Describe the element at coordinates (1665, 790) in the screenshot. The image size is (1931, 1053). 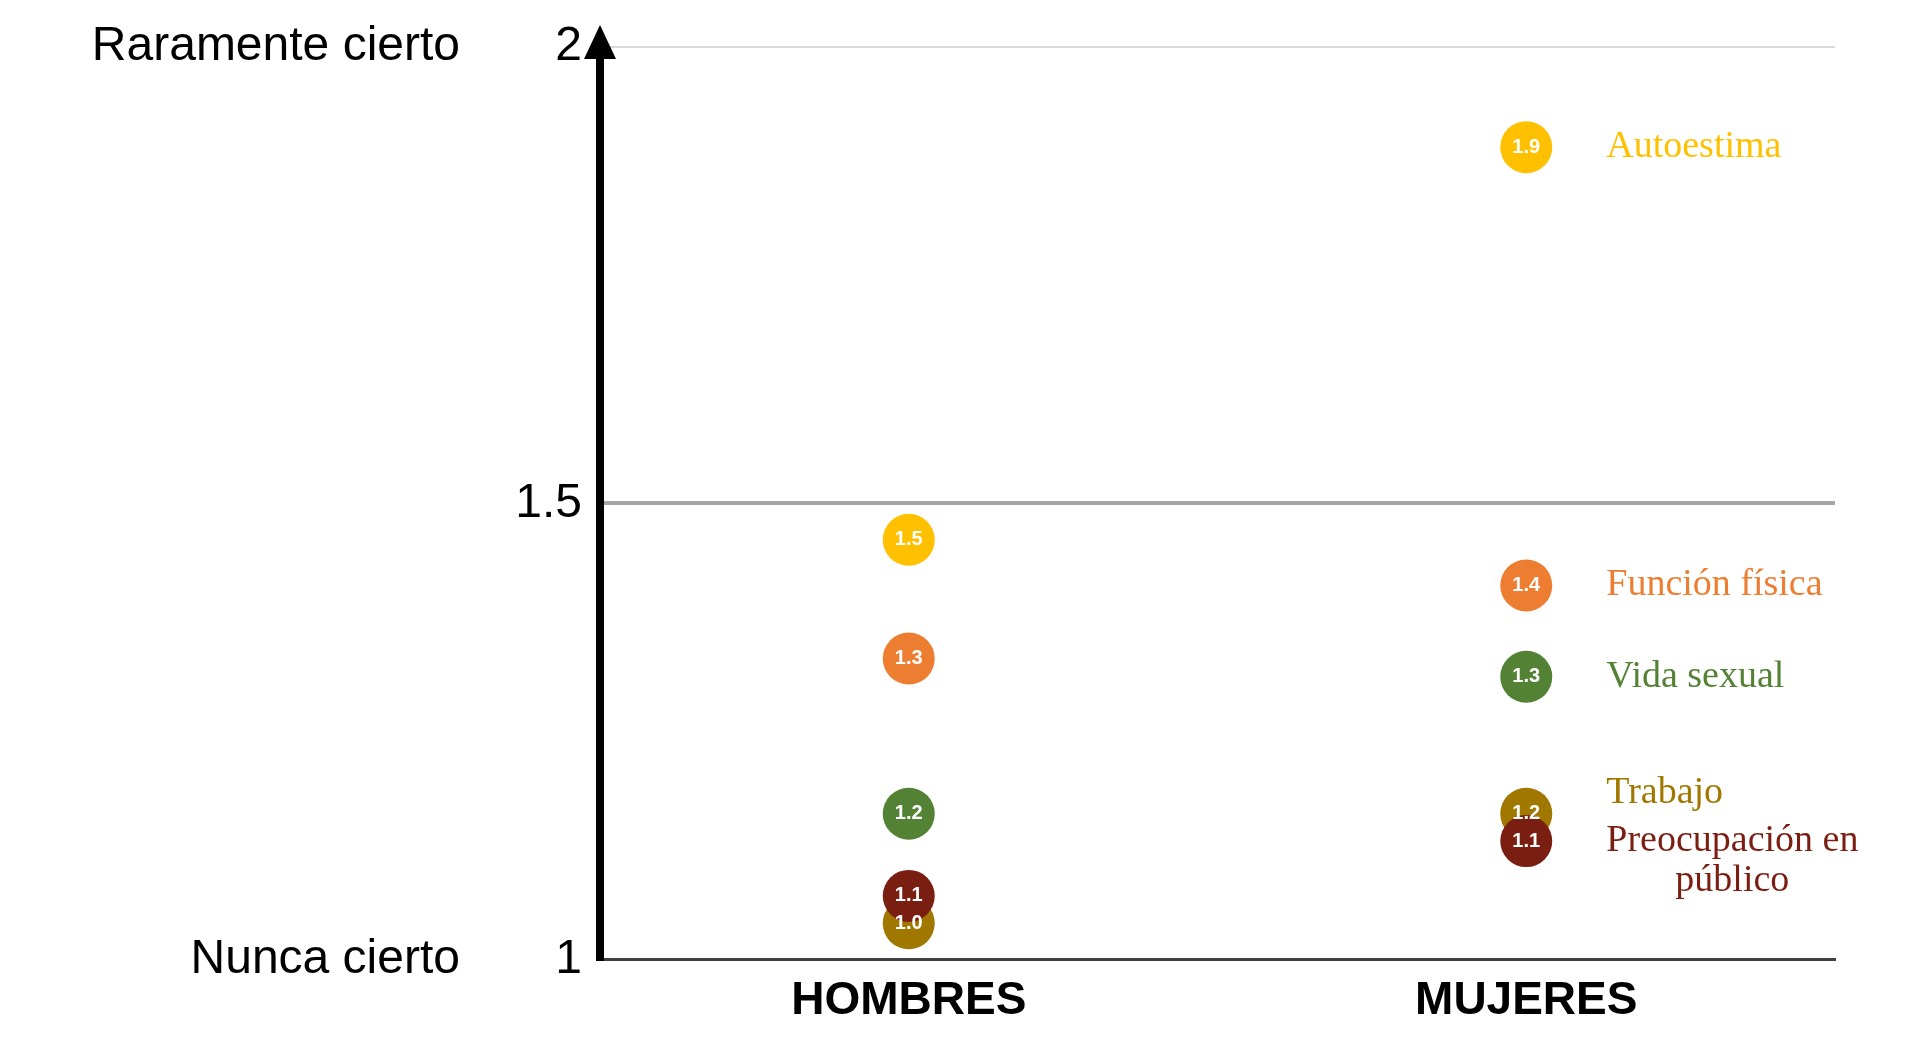
I see `series-label: Trabajo` at that location.